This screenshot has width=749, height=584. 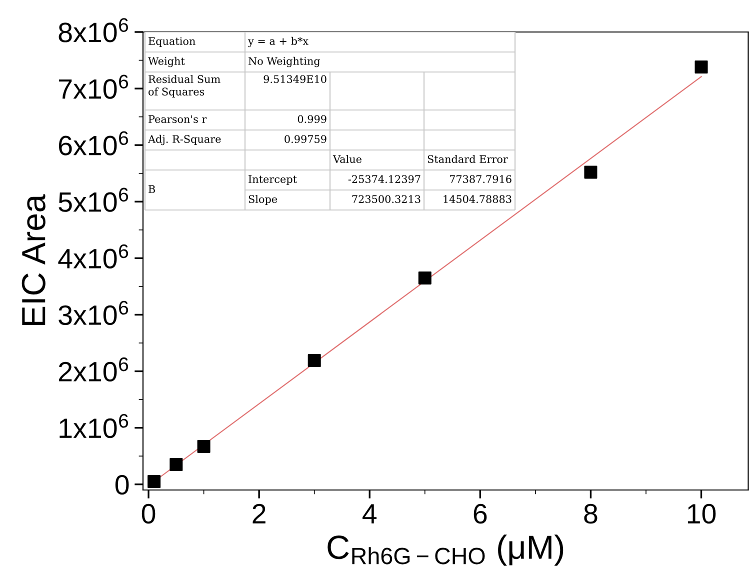 I want to click on annotation: Adj. R-Square, so click(x=184, y=140).